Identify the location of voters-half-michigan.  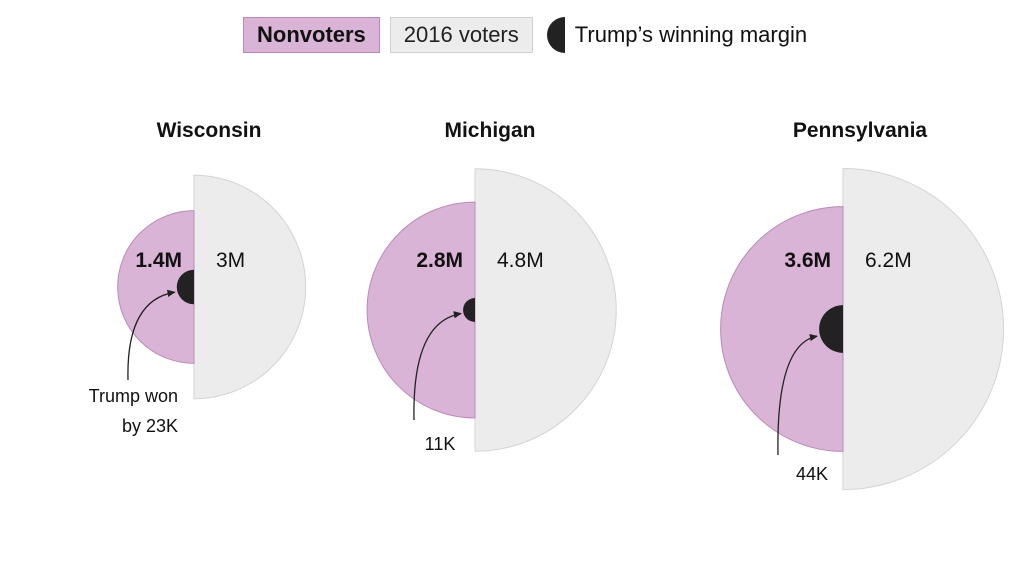
(545, 310).